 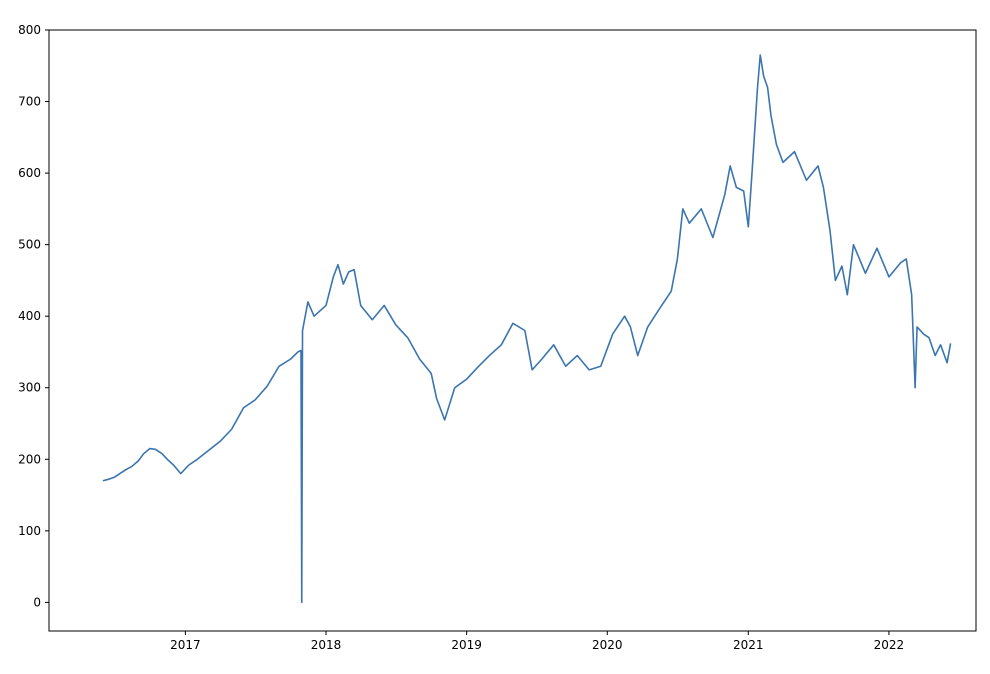 I want to click on y-tick-label: 500, so click(x=29, y=245).